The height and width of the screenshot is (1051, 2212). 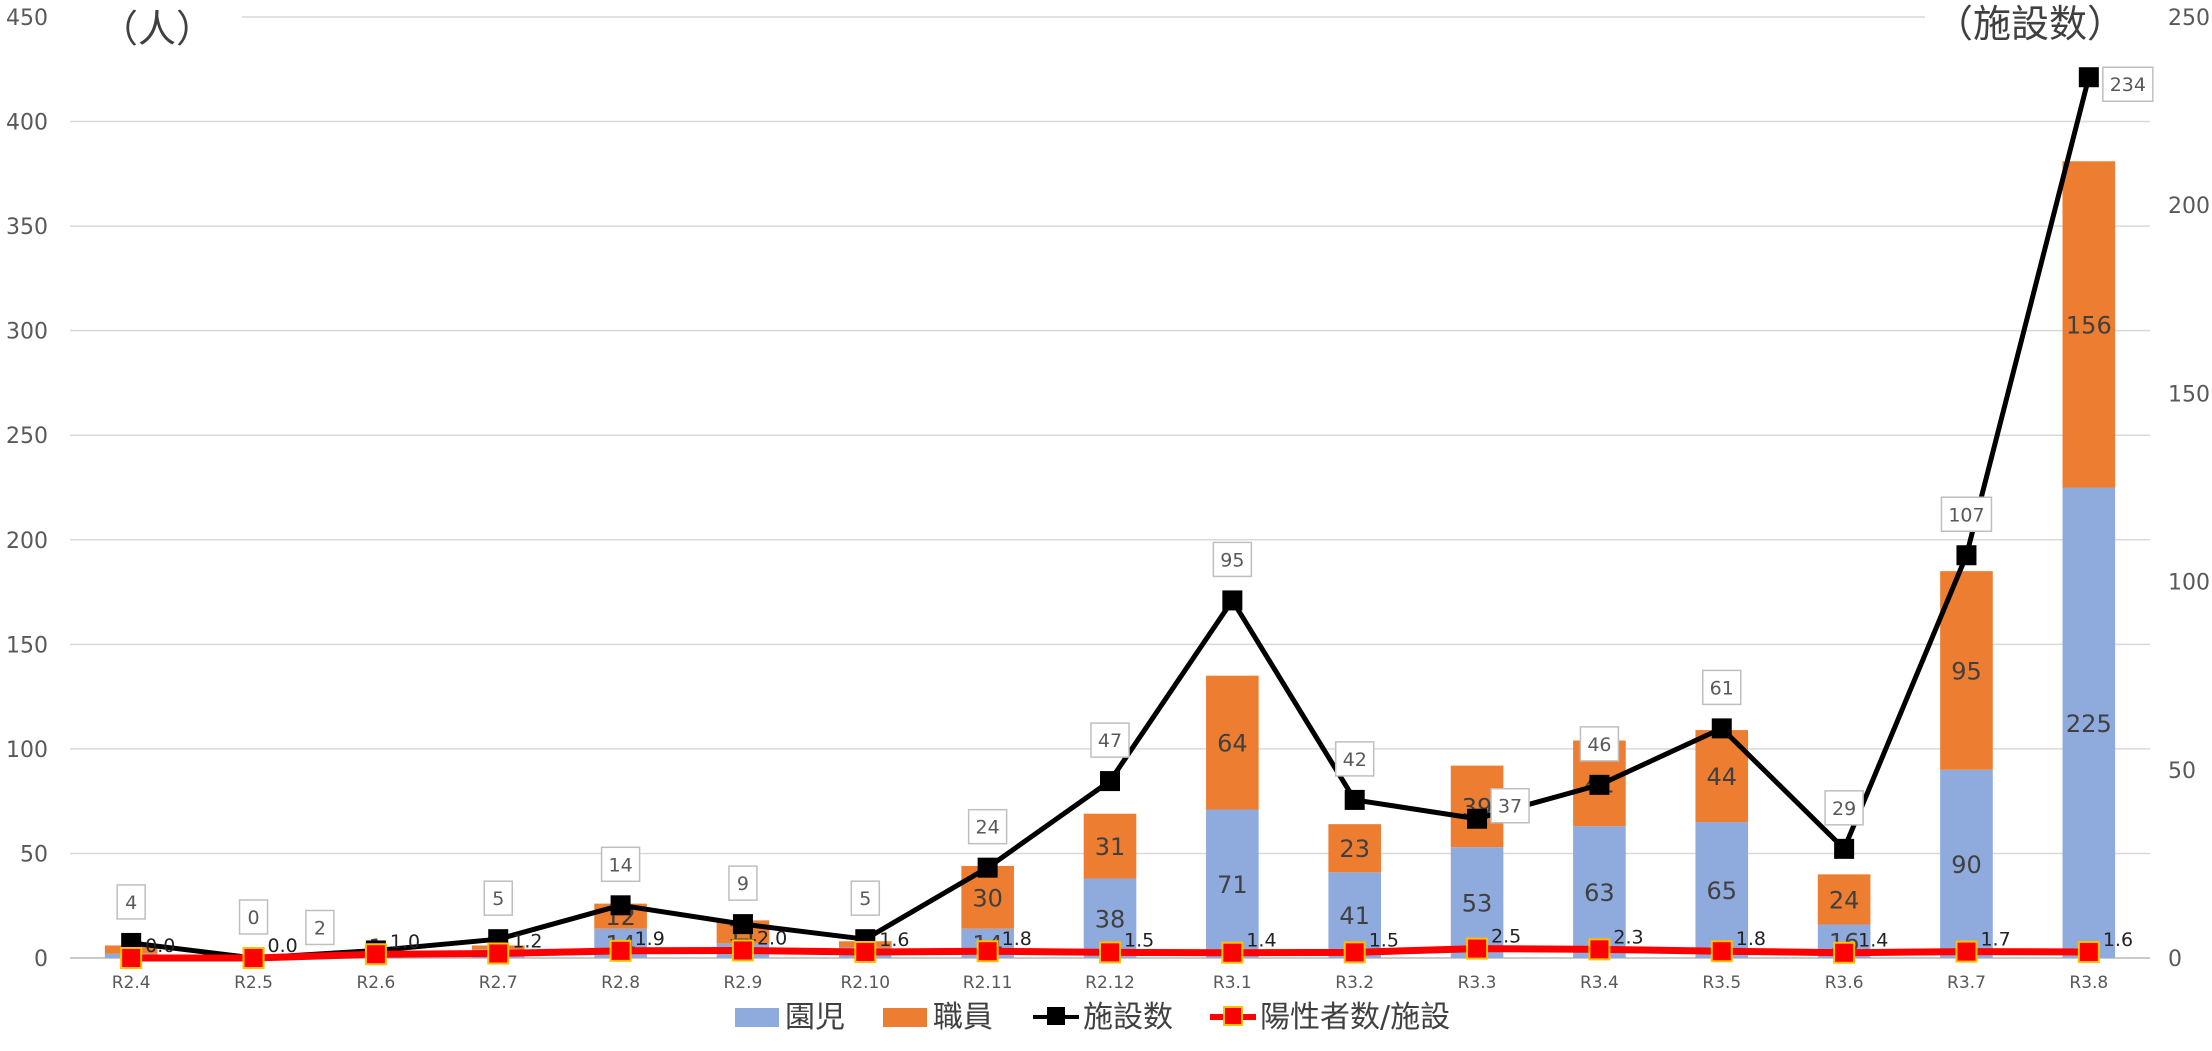 What do you see at coordinates (2189, 18) in the screenshot?
I see `y-right-tick-label: 250` at bounding box center [2189, 18].